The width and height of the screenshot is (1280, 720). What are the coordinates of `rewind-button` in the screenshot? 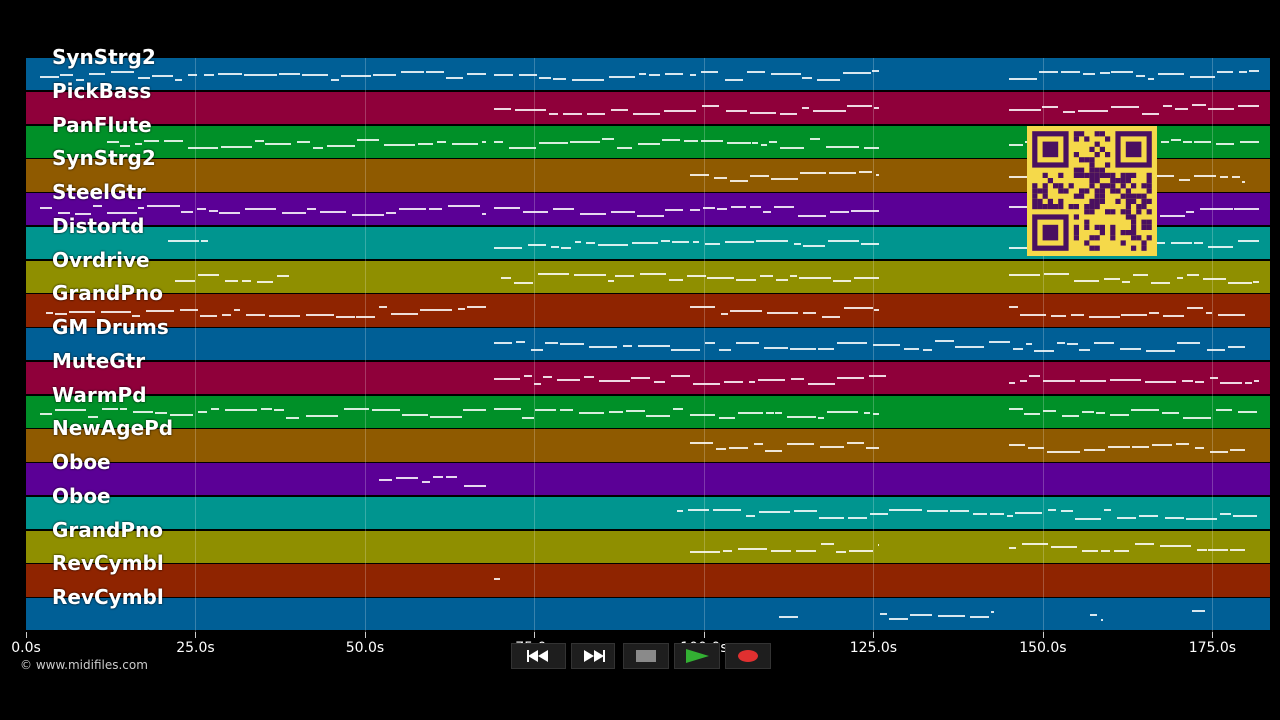 It's located at (538, 656).